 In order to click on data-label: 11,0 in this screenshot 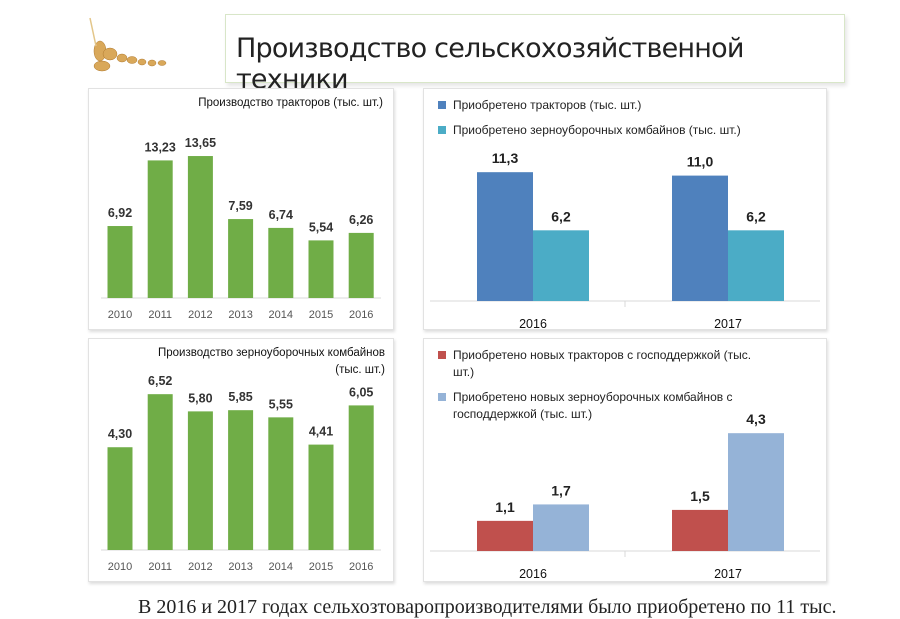, I will do `click(700, 162)`.